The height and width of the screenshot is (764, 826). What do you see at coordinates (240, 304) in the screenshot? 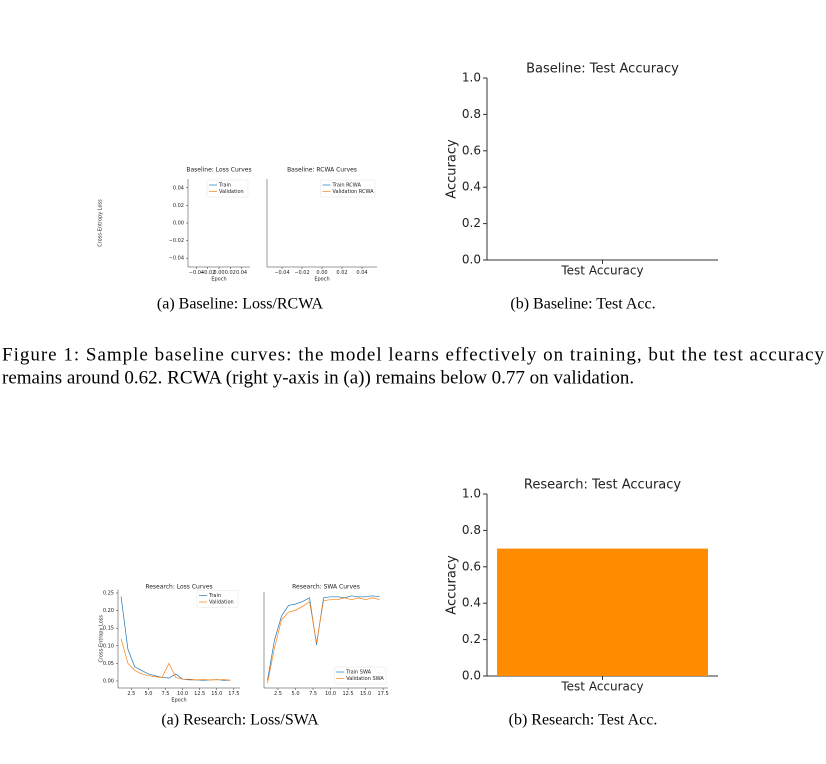
I see `subfigure-caption: (a) Baseline: Loss/RCWA` at bounding box center [240, 304].